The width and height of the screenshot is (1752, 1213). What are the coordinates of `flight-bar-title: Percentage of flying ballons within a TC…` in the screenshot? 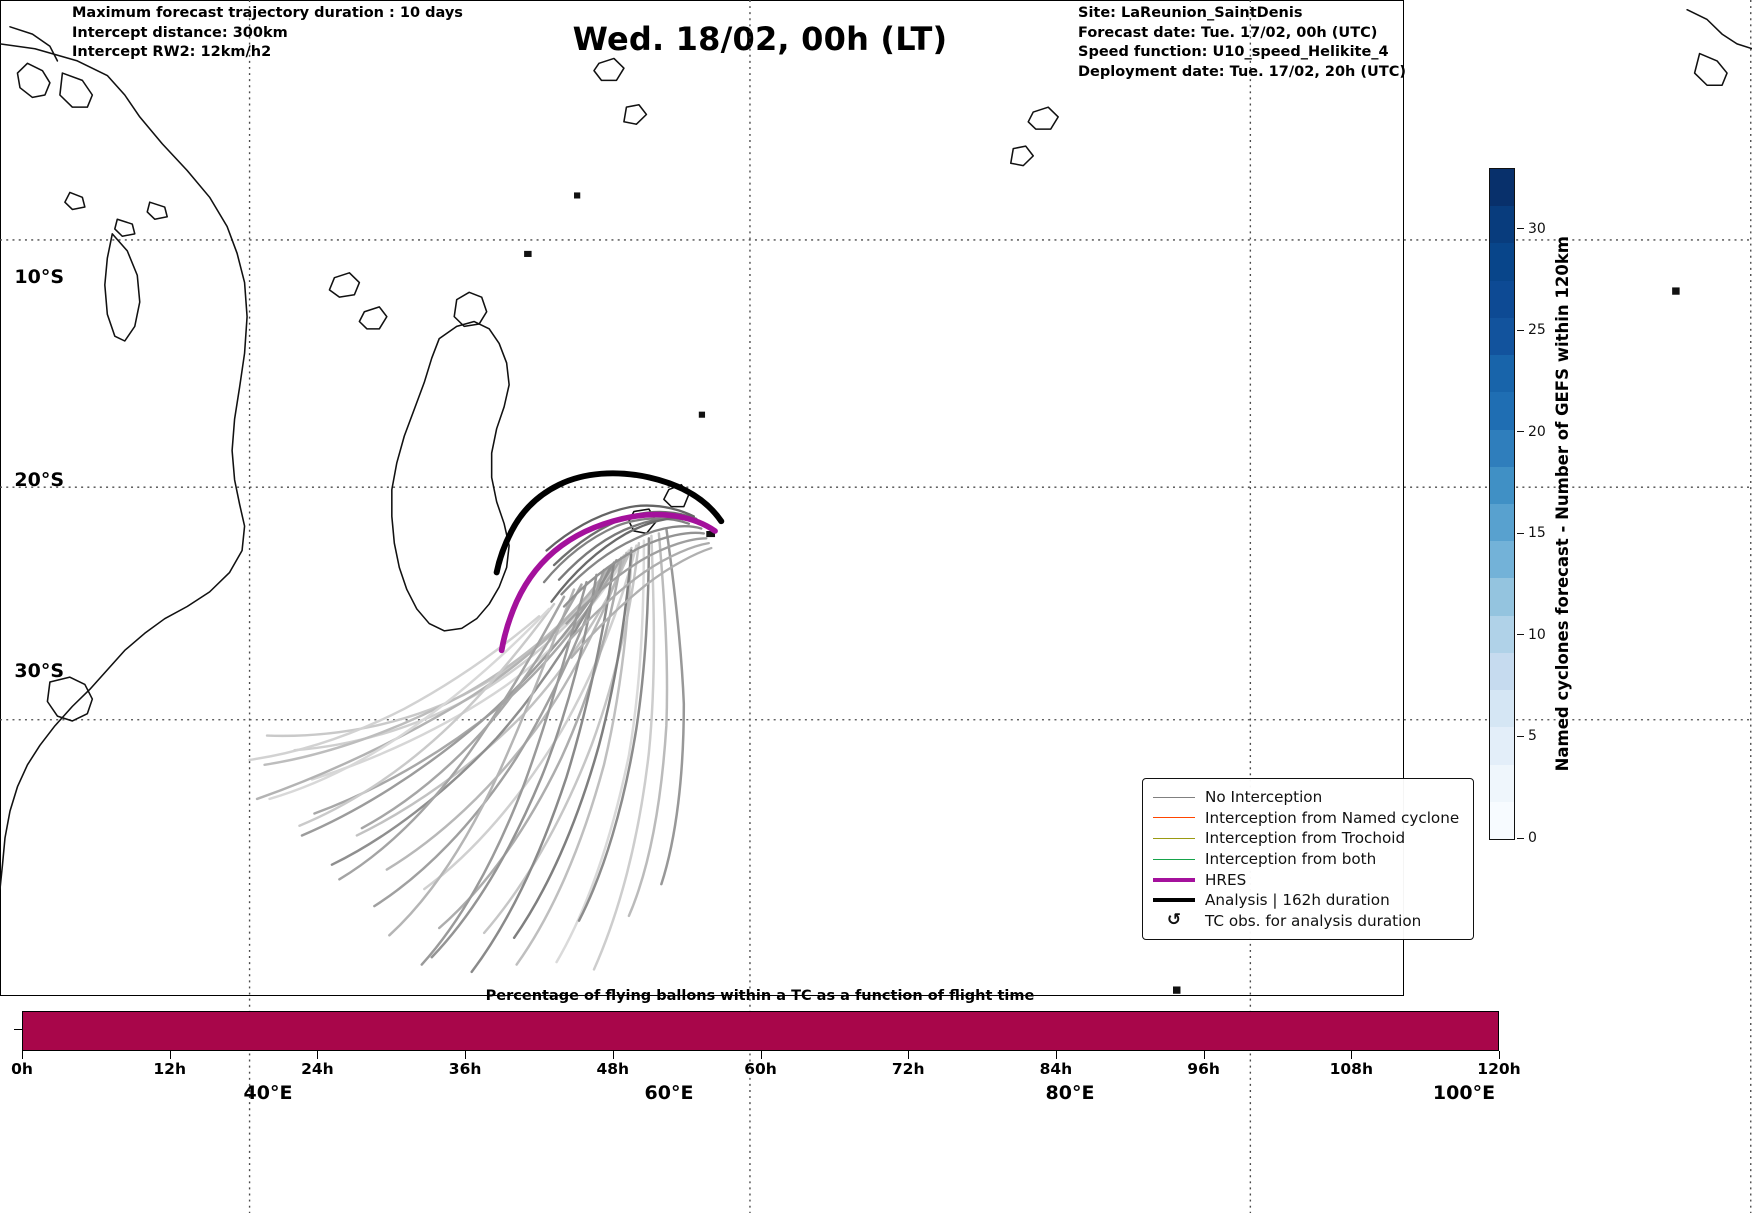 It's located at (760, 996).